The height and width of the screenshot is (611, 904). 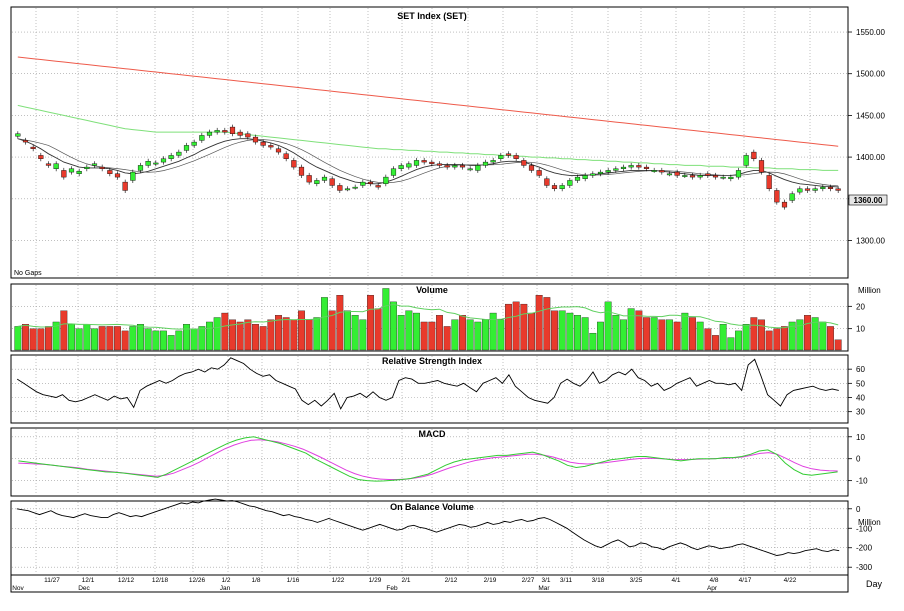 I want to click on last-value-badge, so click(x=868, y=200).